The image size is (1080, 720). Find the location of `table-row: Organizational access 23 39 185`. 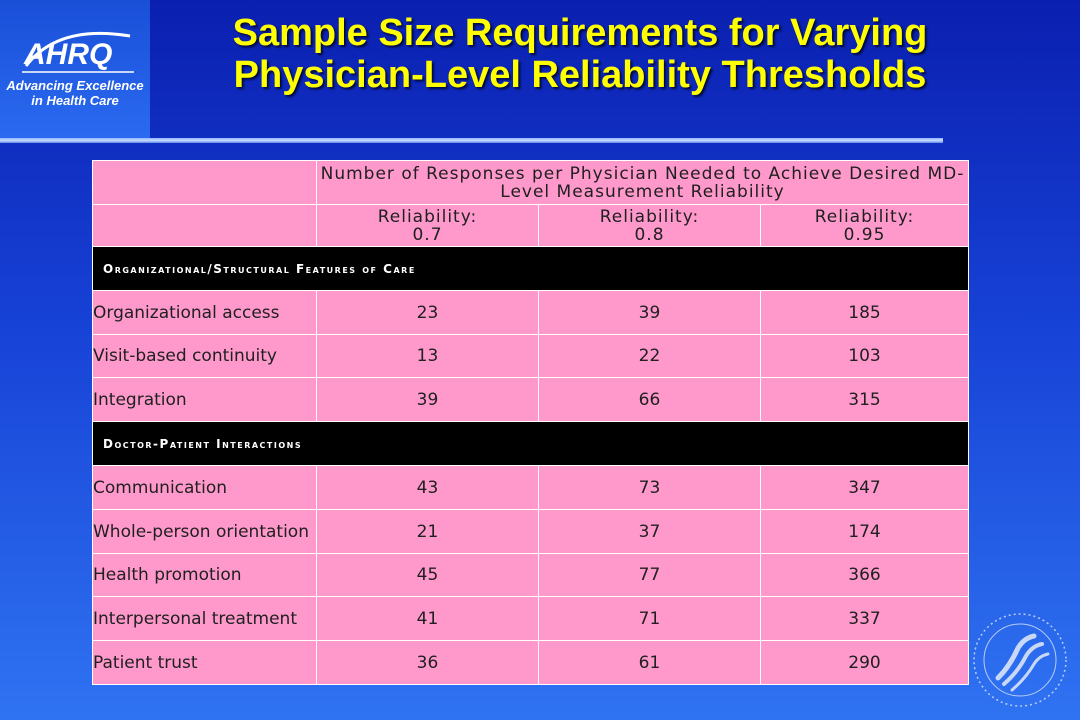

table-row: Organizational access 23 39 185 is located at coordinates (531, 312).